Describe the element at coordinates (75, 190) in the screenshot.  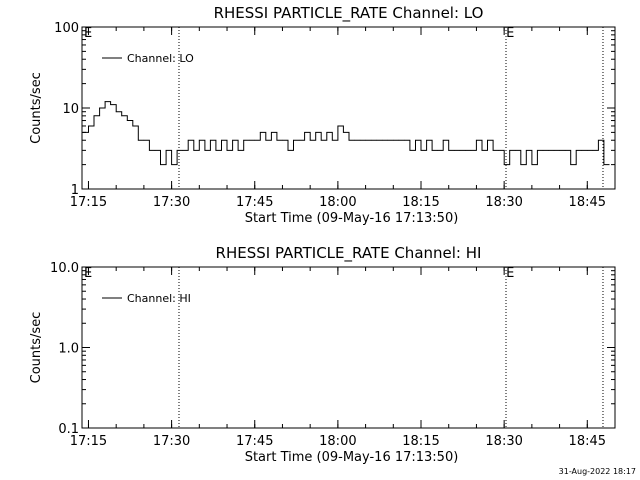
I see `y-tick-label: 1` at that location.